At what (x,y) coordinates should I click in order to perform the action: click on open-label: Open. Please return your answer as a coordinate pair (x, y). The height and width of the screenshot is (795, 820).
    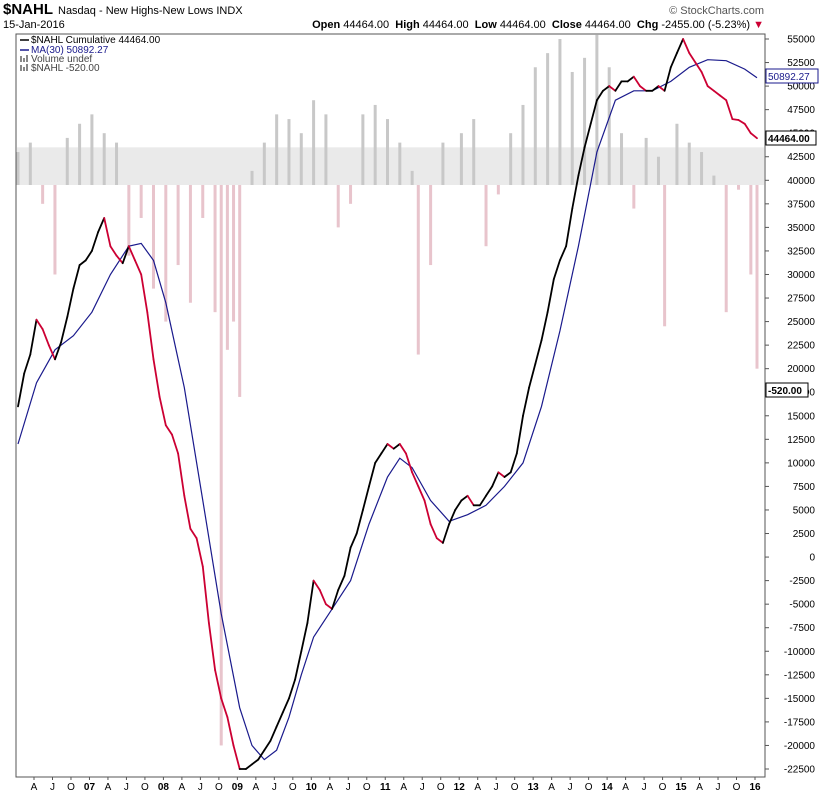
    Looking at the image, I should click on (326, 25).